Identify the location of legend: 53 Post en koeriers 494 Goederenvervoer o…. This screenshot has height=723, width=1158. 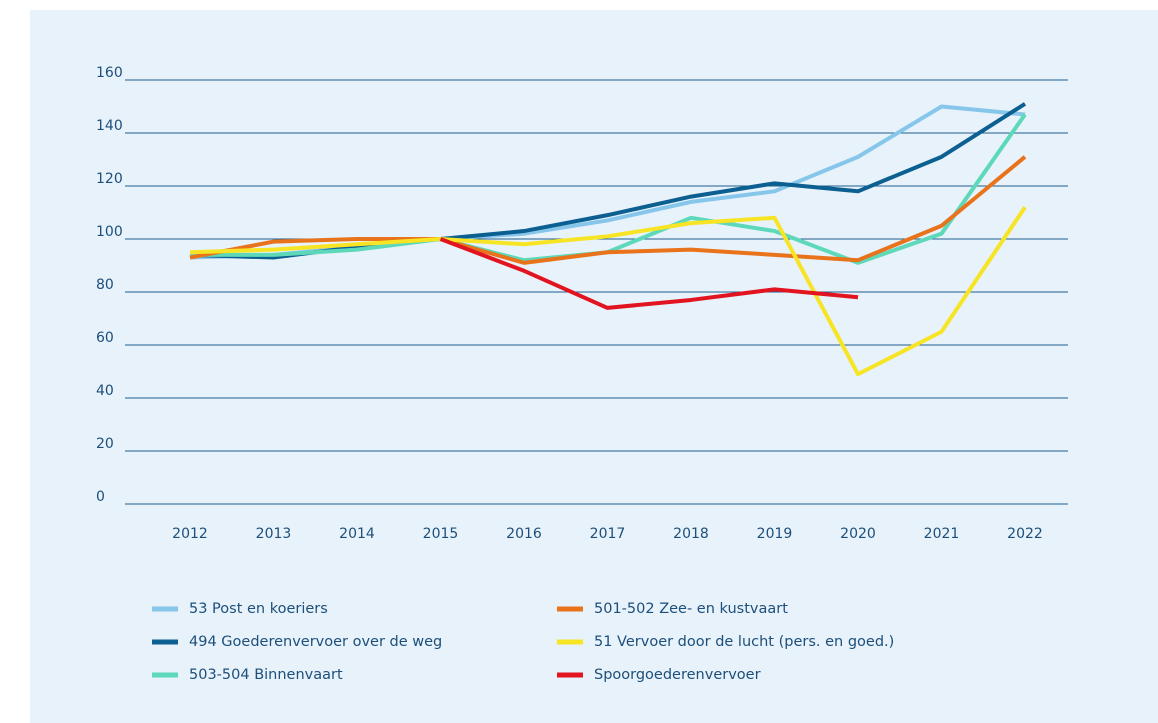
(523, 642).